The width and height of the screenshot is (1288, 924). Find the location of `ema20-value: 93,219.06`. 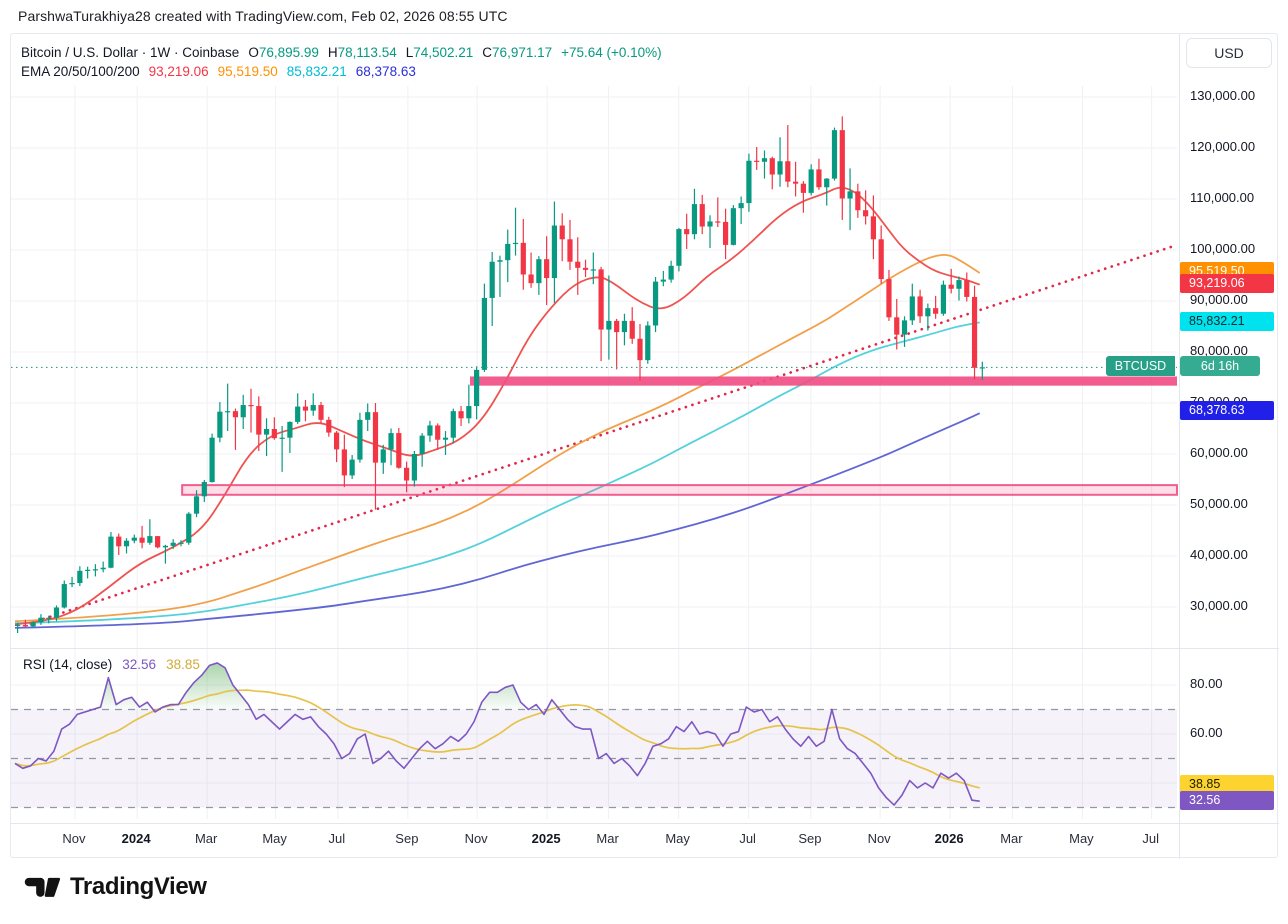

ema20-value: 93,219.06 is located at coordinates (178, 71).